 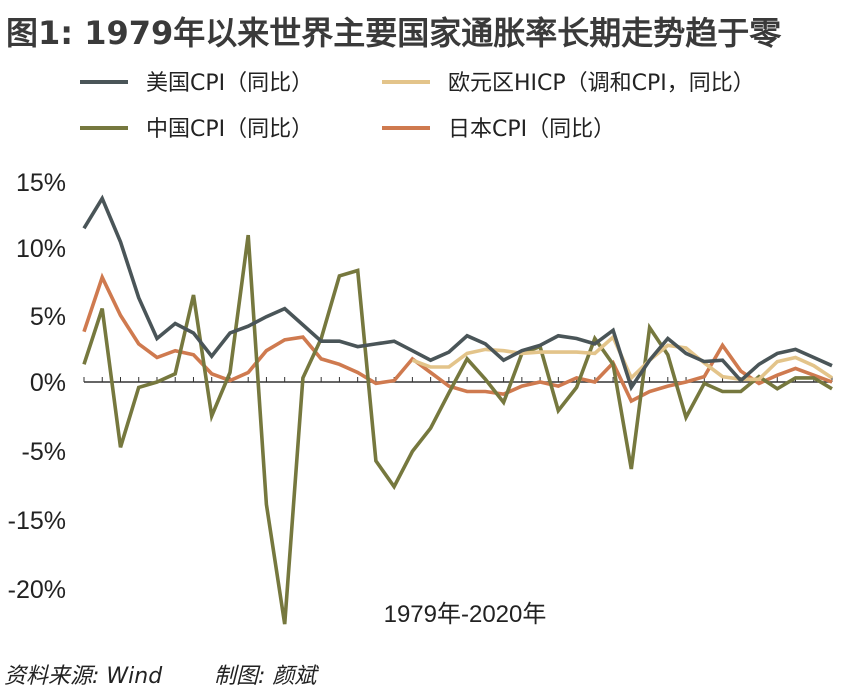 What do you see at coordinates (41, 249) in the screenshot?
I see `y-tick-label: 10%` at bounding box center [41, 249].